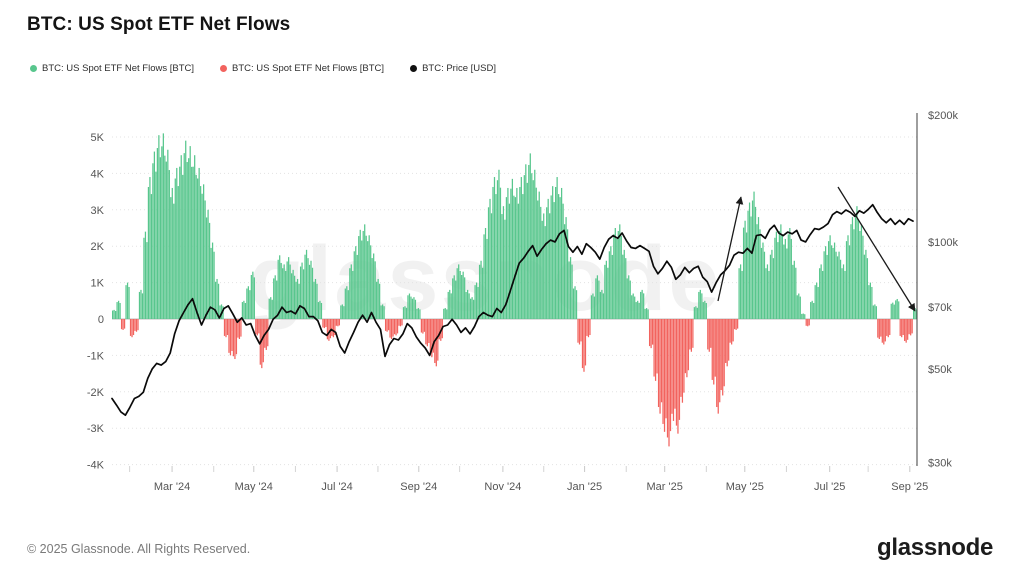 Image resolution: width=1024 pixels, height=576 pixels. What do you see at coordinates (502, 487) in the screenshot?
I see `svg-text: Nov '24` at bounding box center [502, 487].